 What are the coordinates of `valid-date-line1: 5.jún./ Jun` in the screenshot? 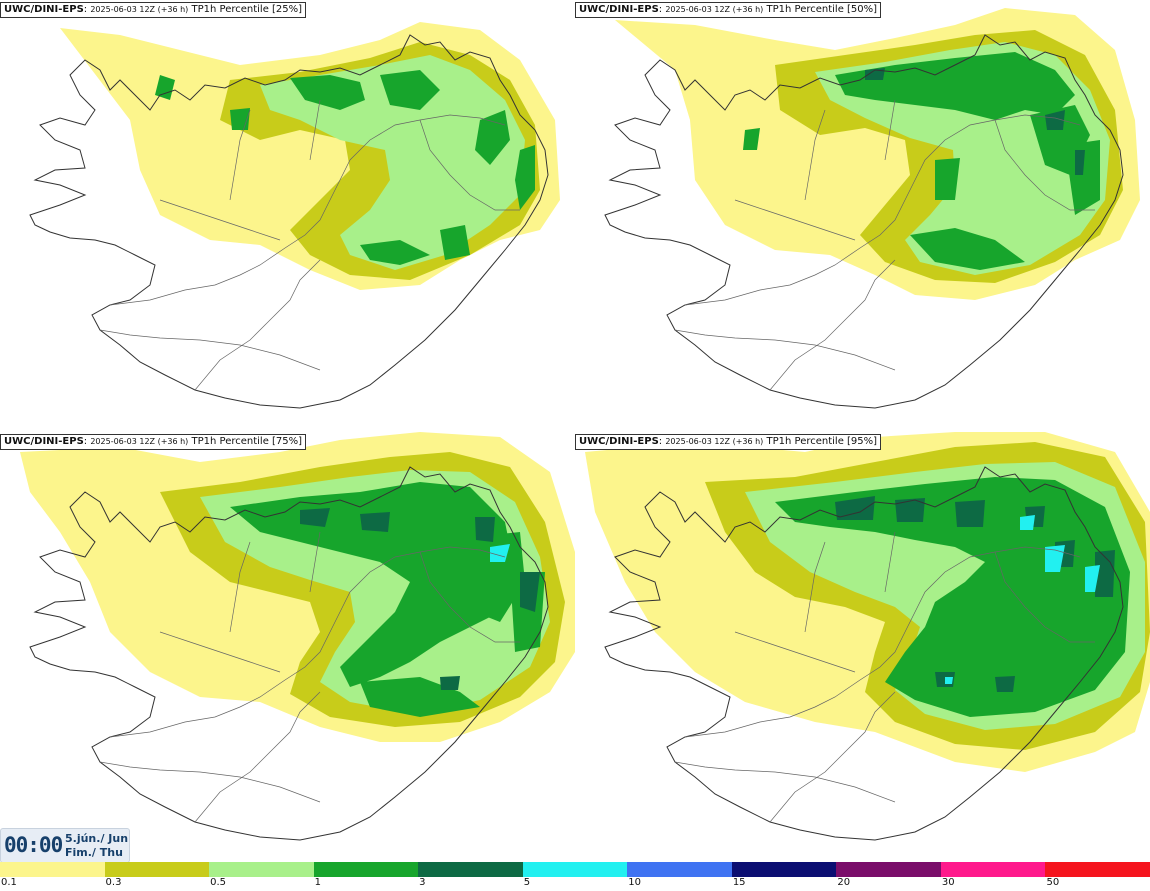 It's located at (97, 838).